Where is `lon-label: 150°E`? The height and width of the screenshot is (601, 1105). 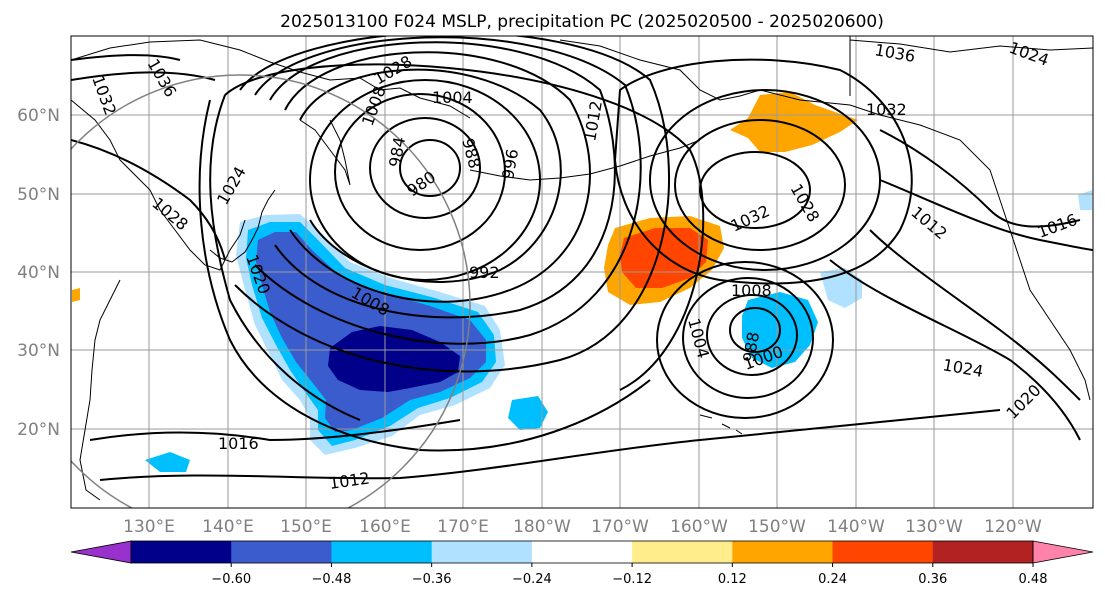
lon-label: 150°E is located at coordinates (306, 527).